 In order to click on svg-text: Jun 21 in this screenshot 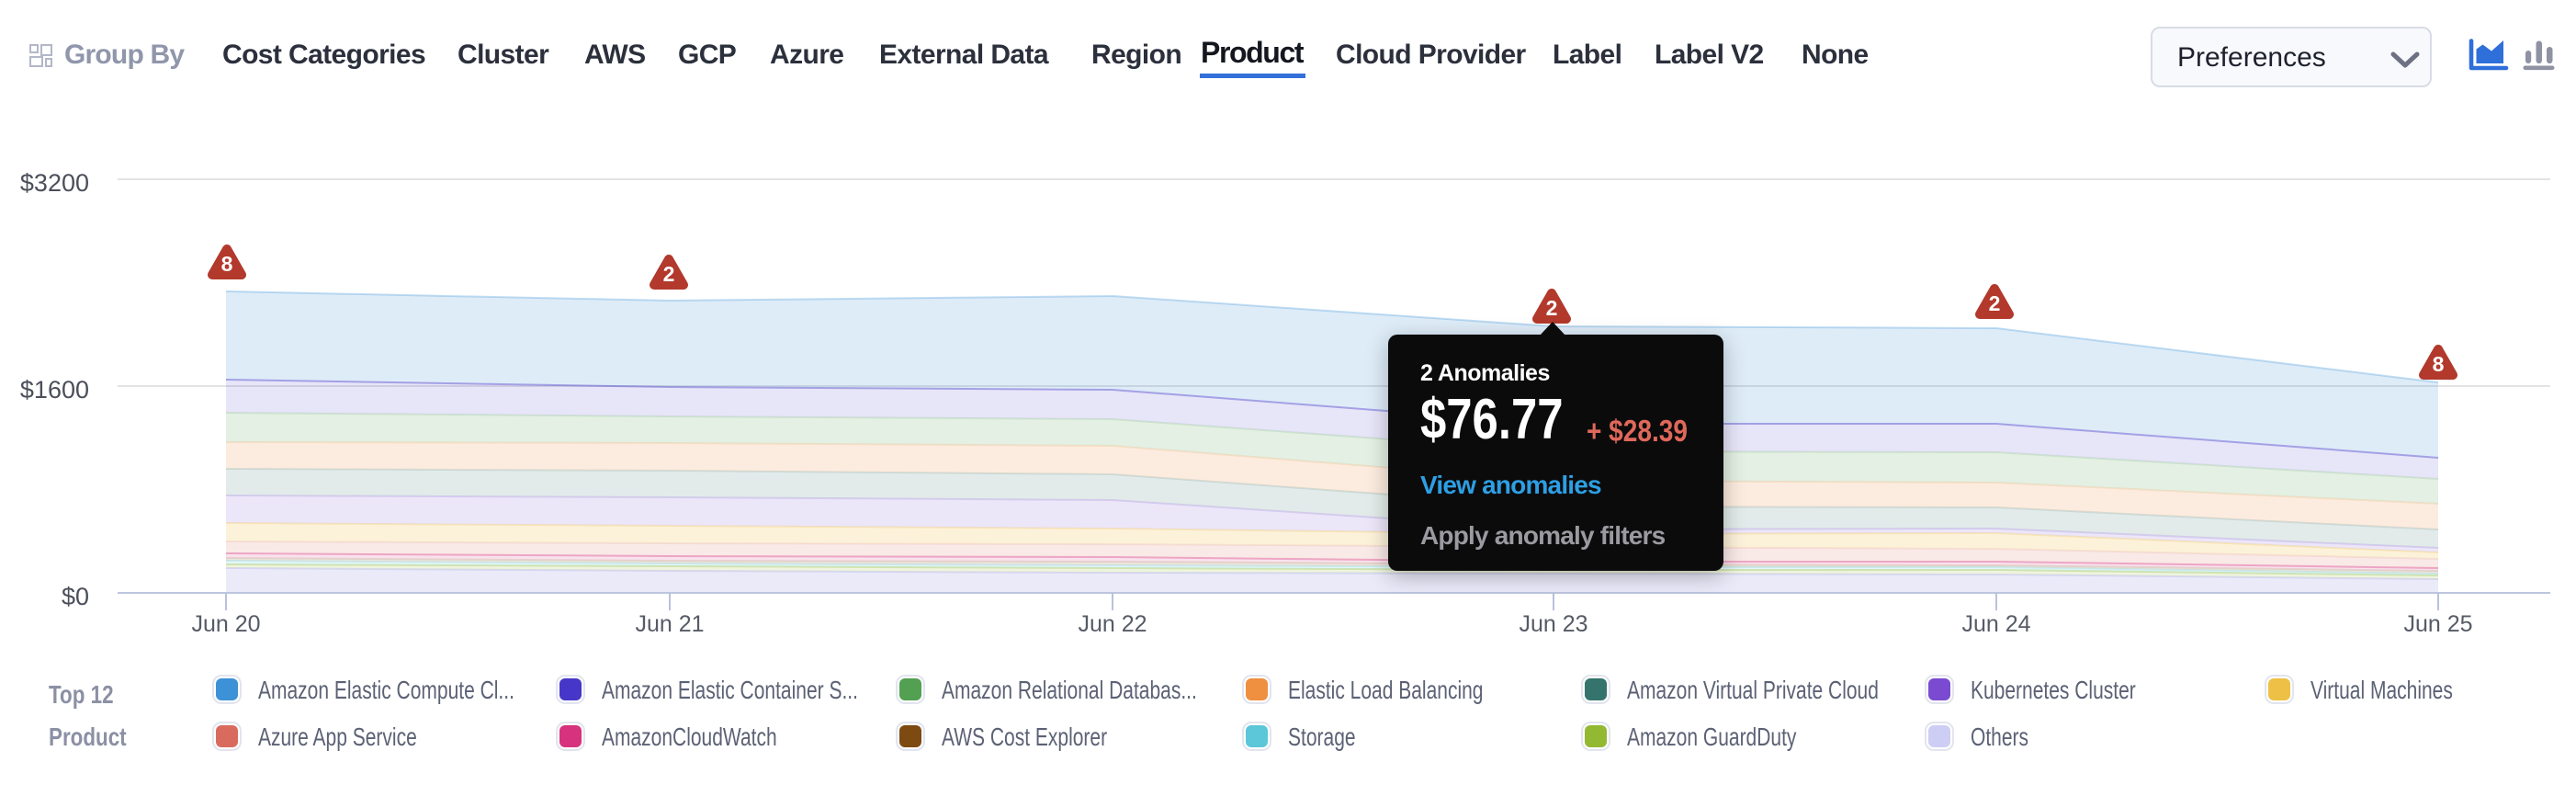, I will do `click(669, 624)`.